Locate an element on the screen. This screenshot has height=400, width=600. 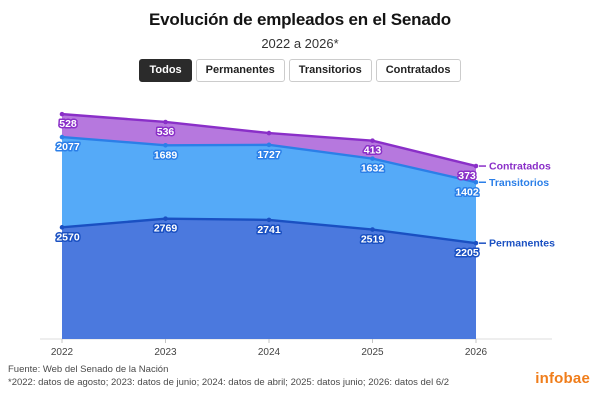
point-permanentes-2023 is located at coordinates (165, 218).